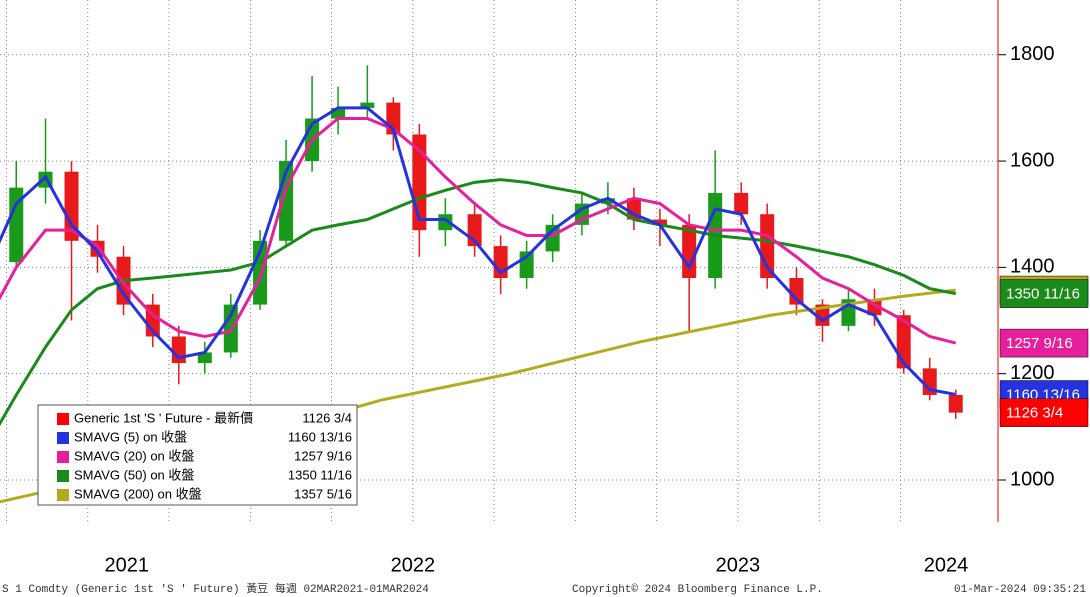  Describe the element at coordinates (946, 565) in the screenshot. I see `x-tick-label: 2024` at that location.